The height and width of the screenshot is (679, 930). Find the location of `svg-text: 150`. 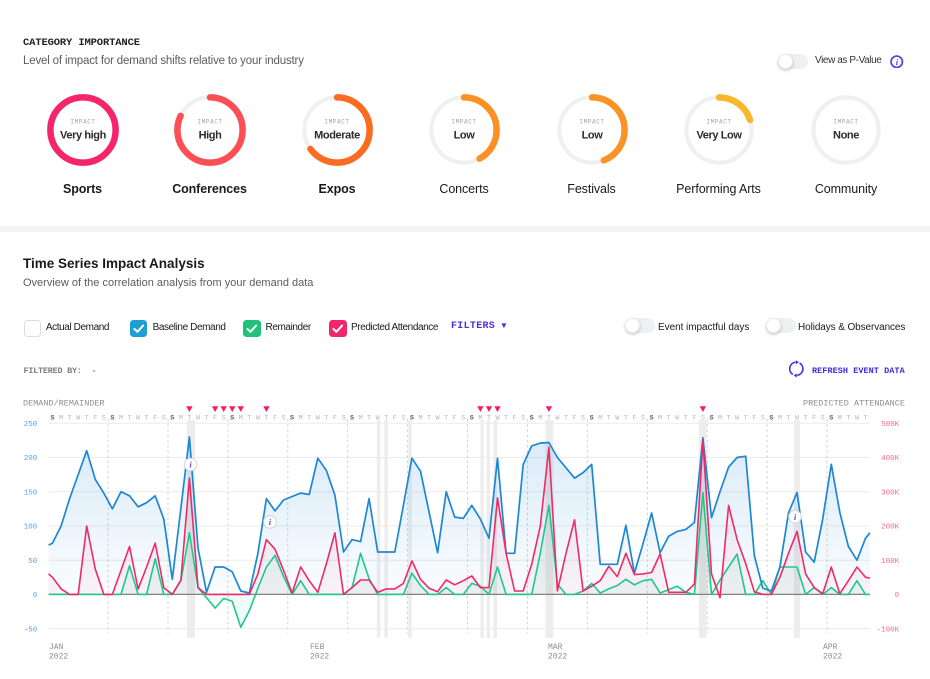

svg-text: 150 is located at coordinates (31, 493).